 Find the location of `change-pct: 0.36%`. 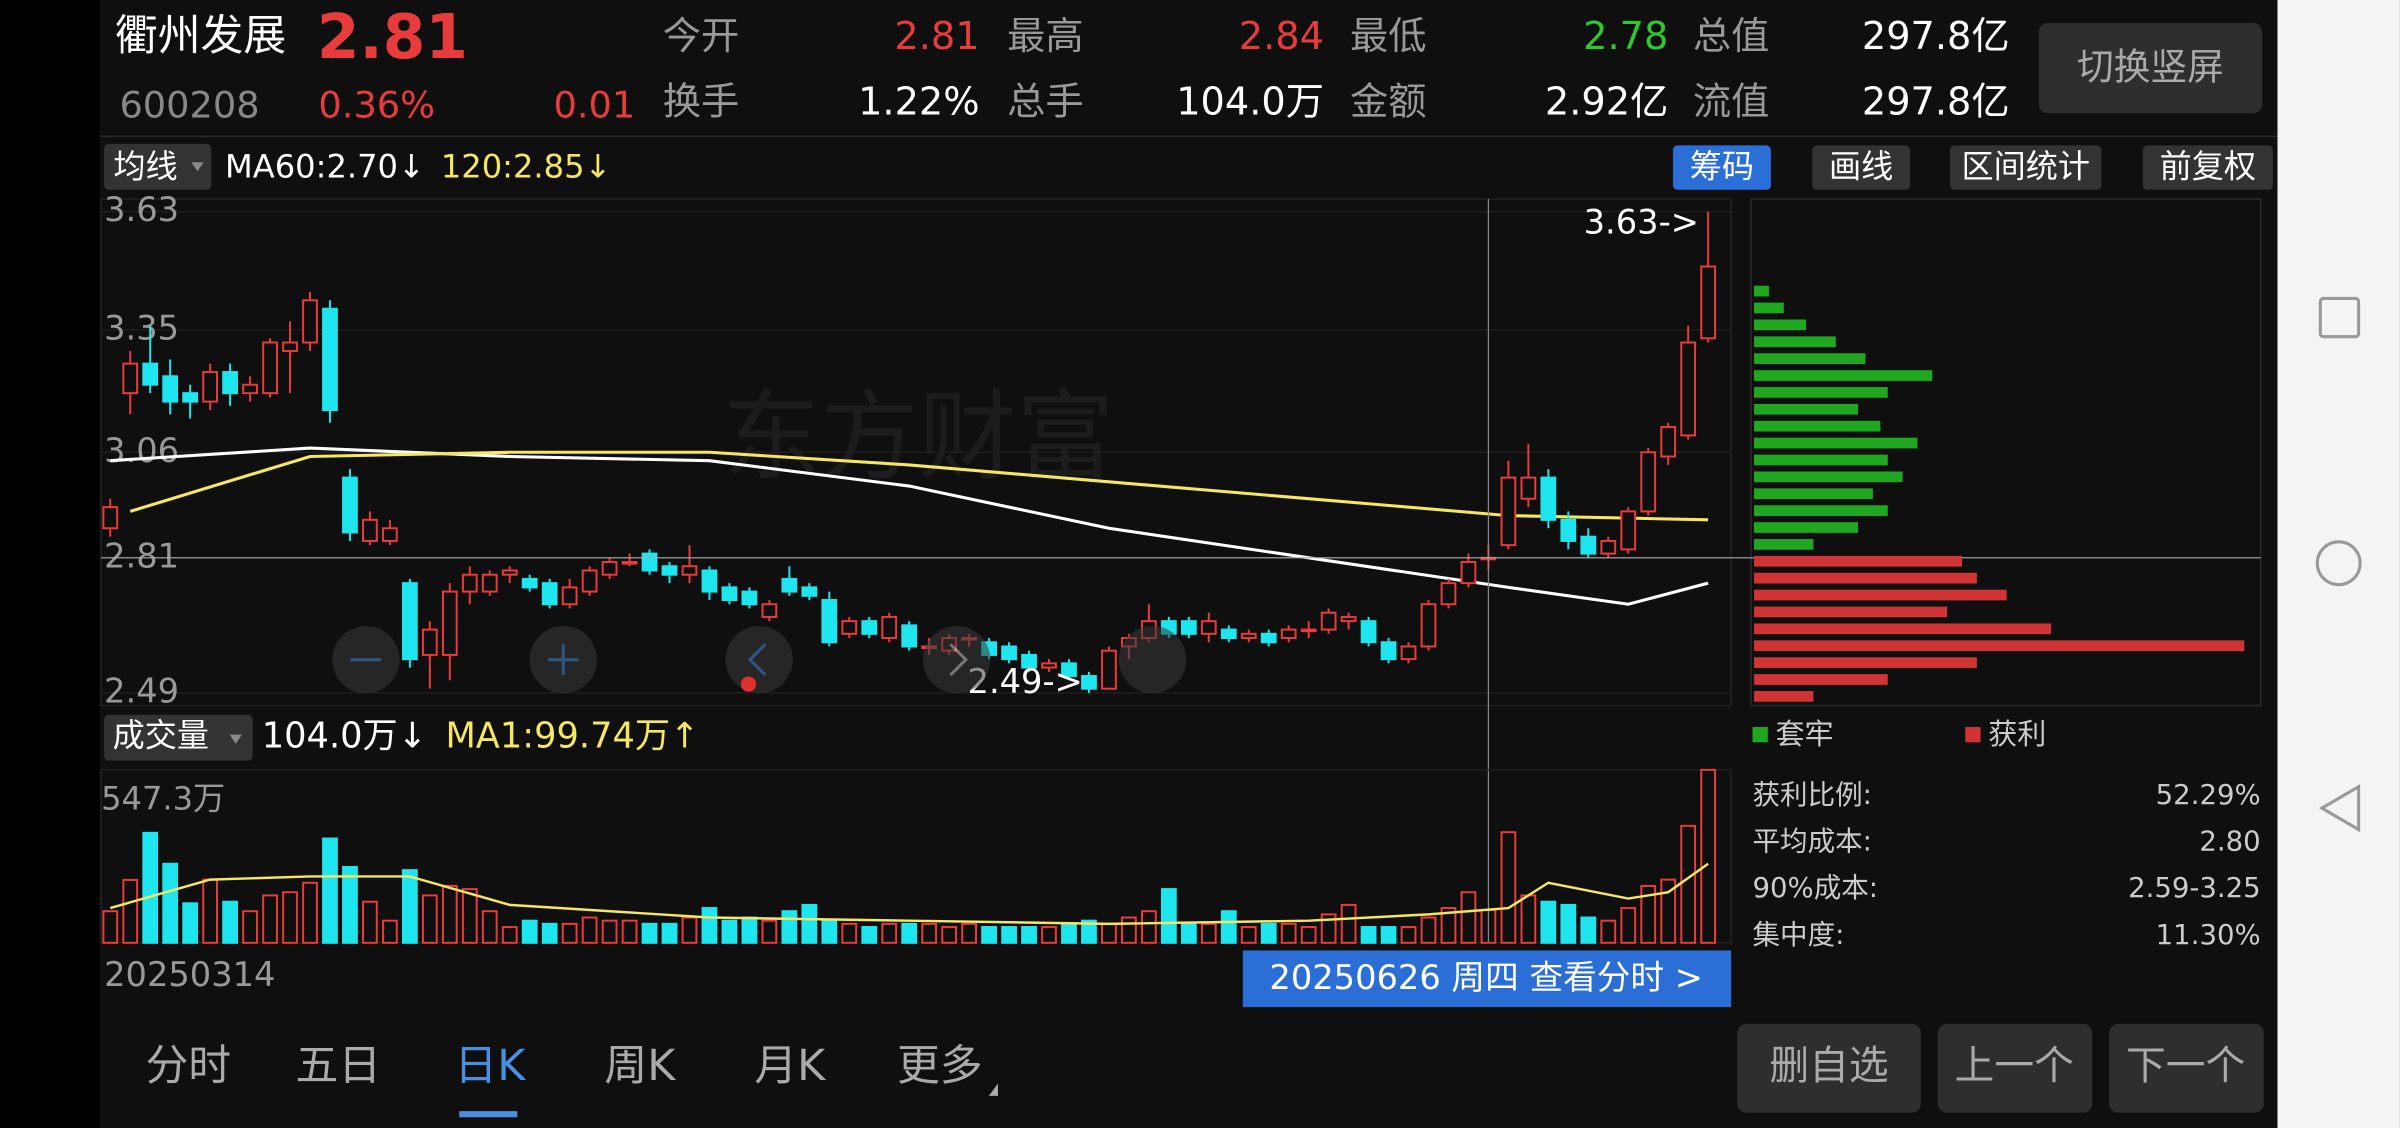

change-pct: 0.36% is located at coordinates (376, 105).